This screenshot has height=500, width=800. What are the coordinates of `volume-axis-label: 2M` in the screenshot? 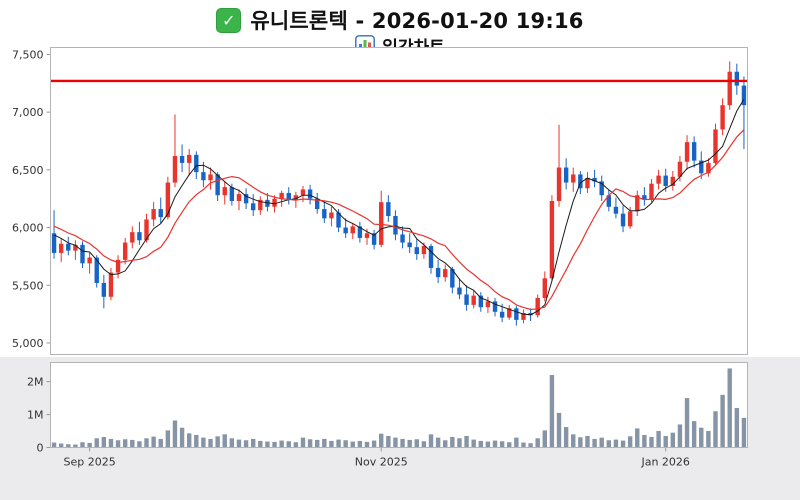 It's located at (35, 382).